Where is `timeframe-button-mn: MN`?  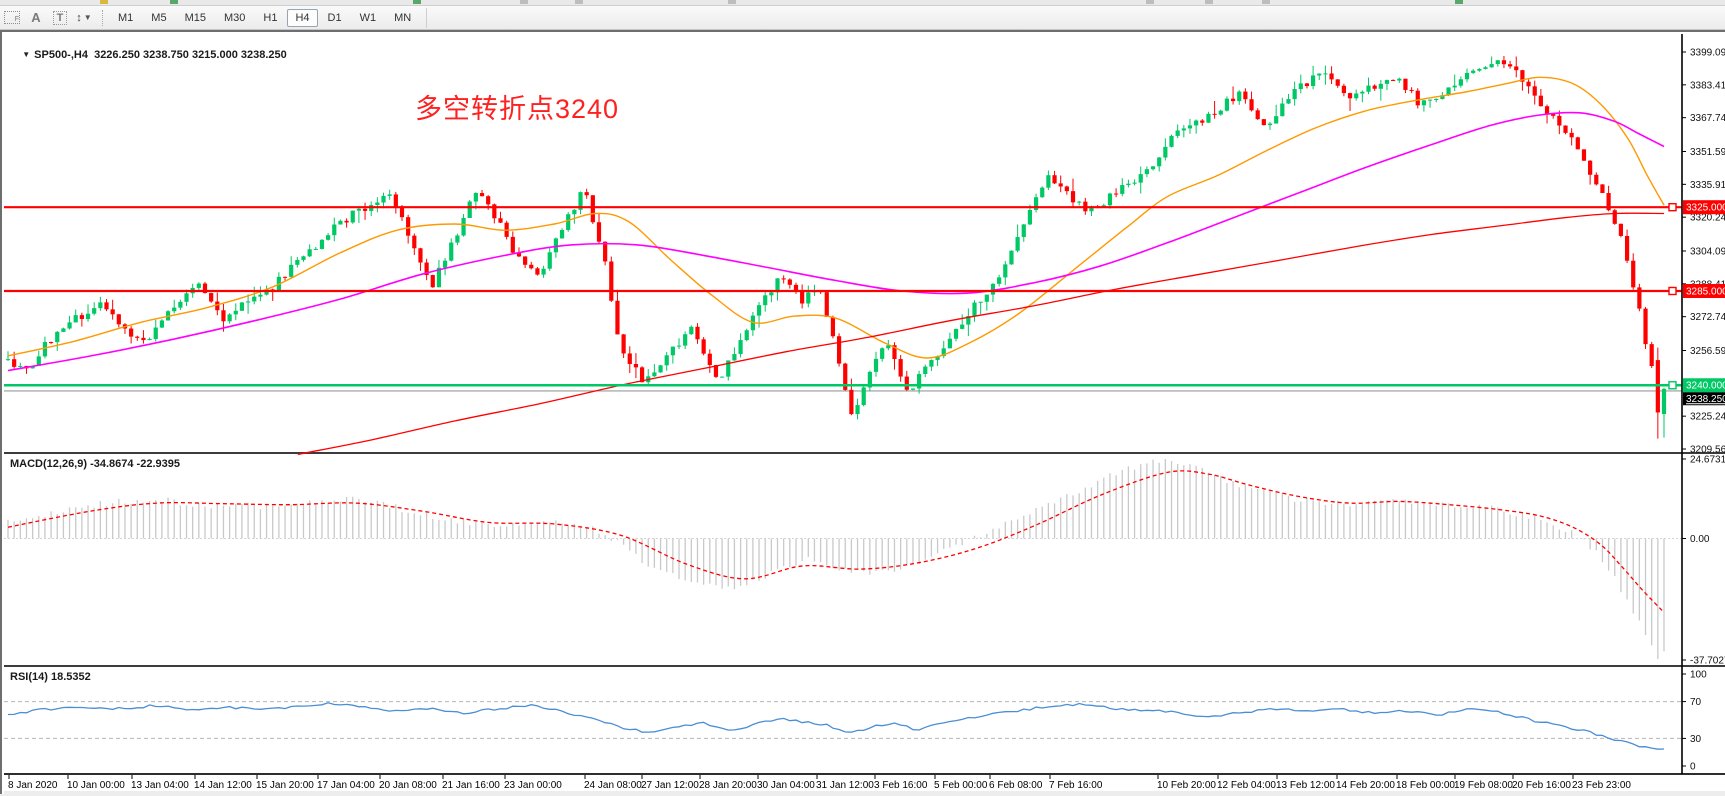
timeframe-button-mn: MN is located at coordinates (403, 17).